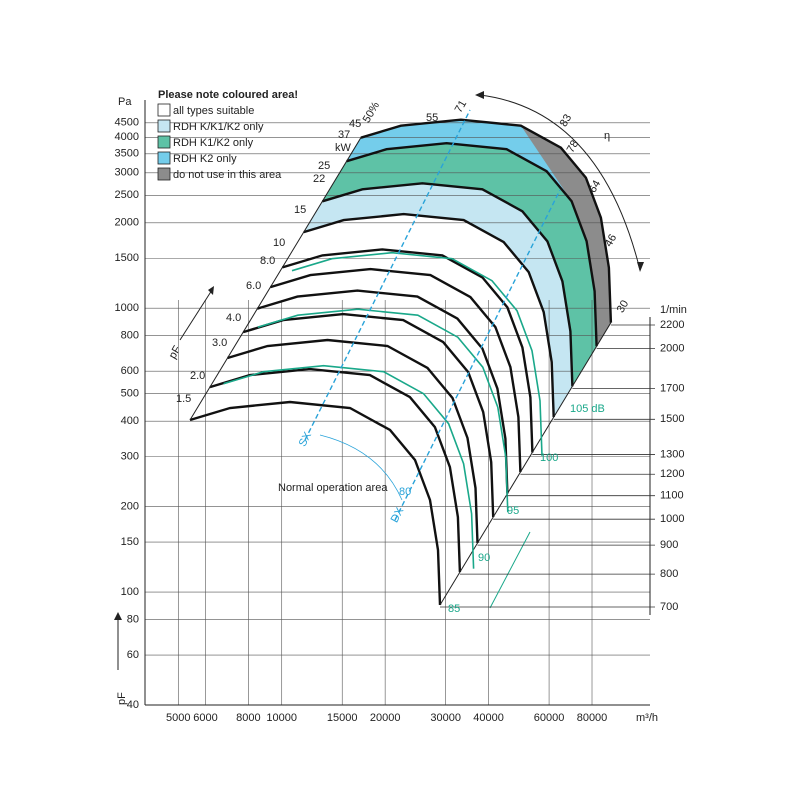 This screenshot has height=805, width=800. I want to click on x-tick-label: 6000, so click(205, 718).